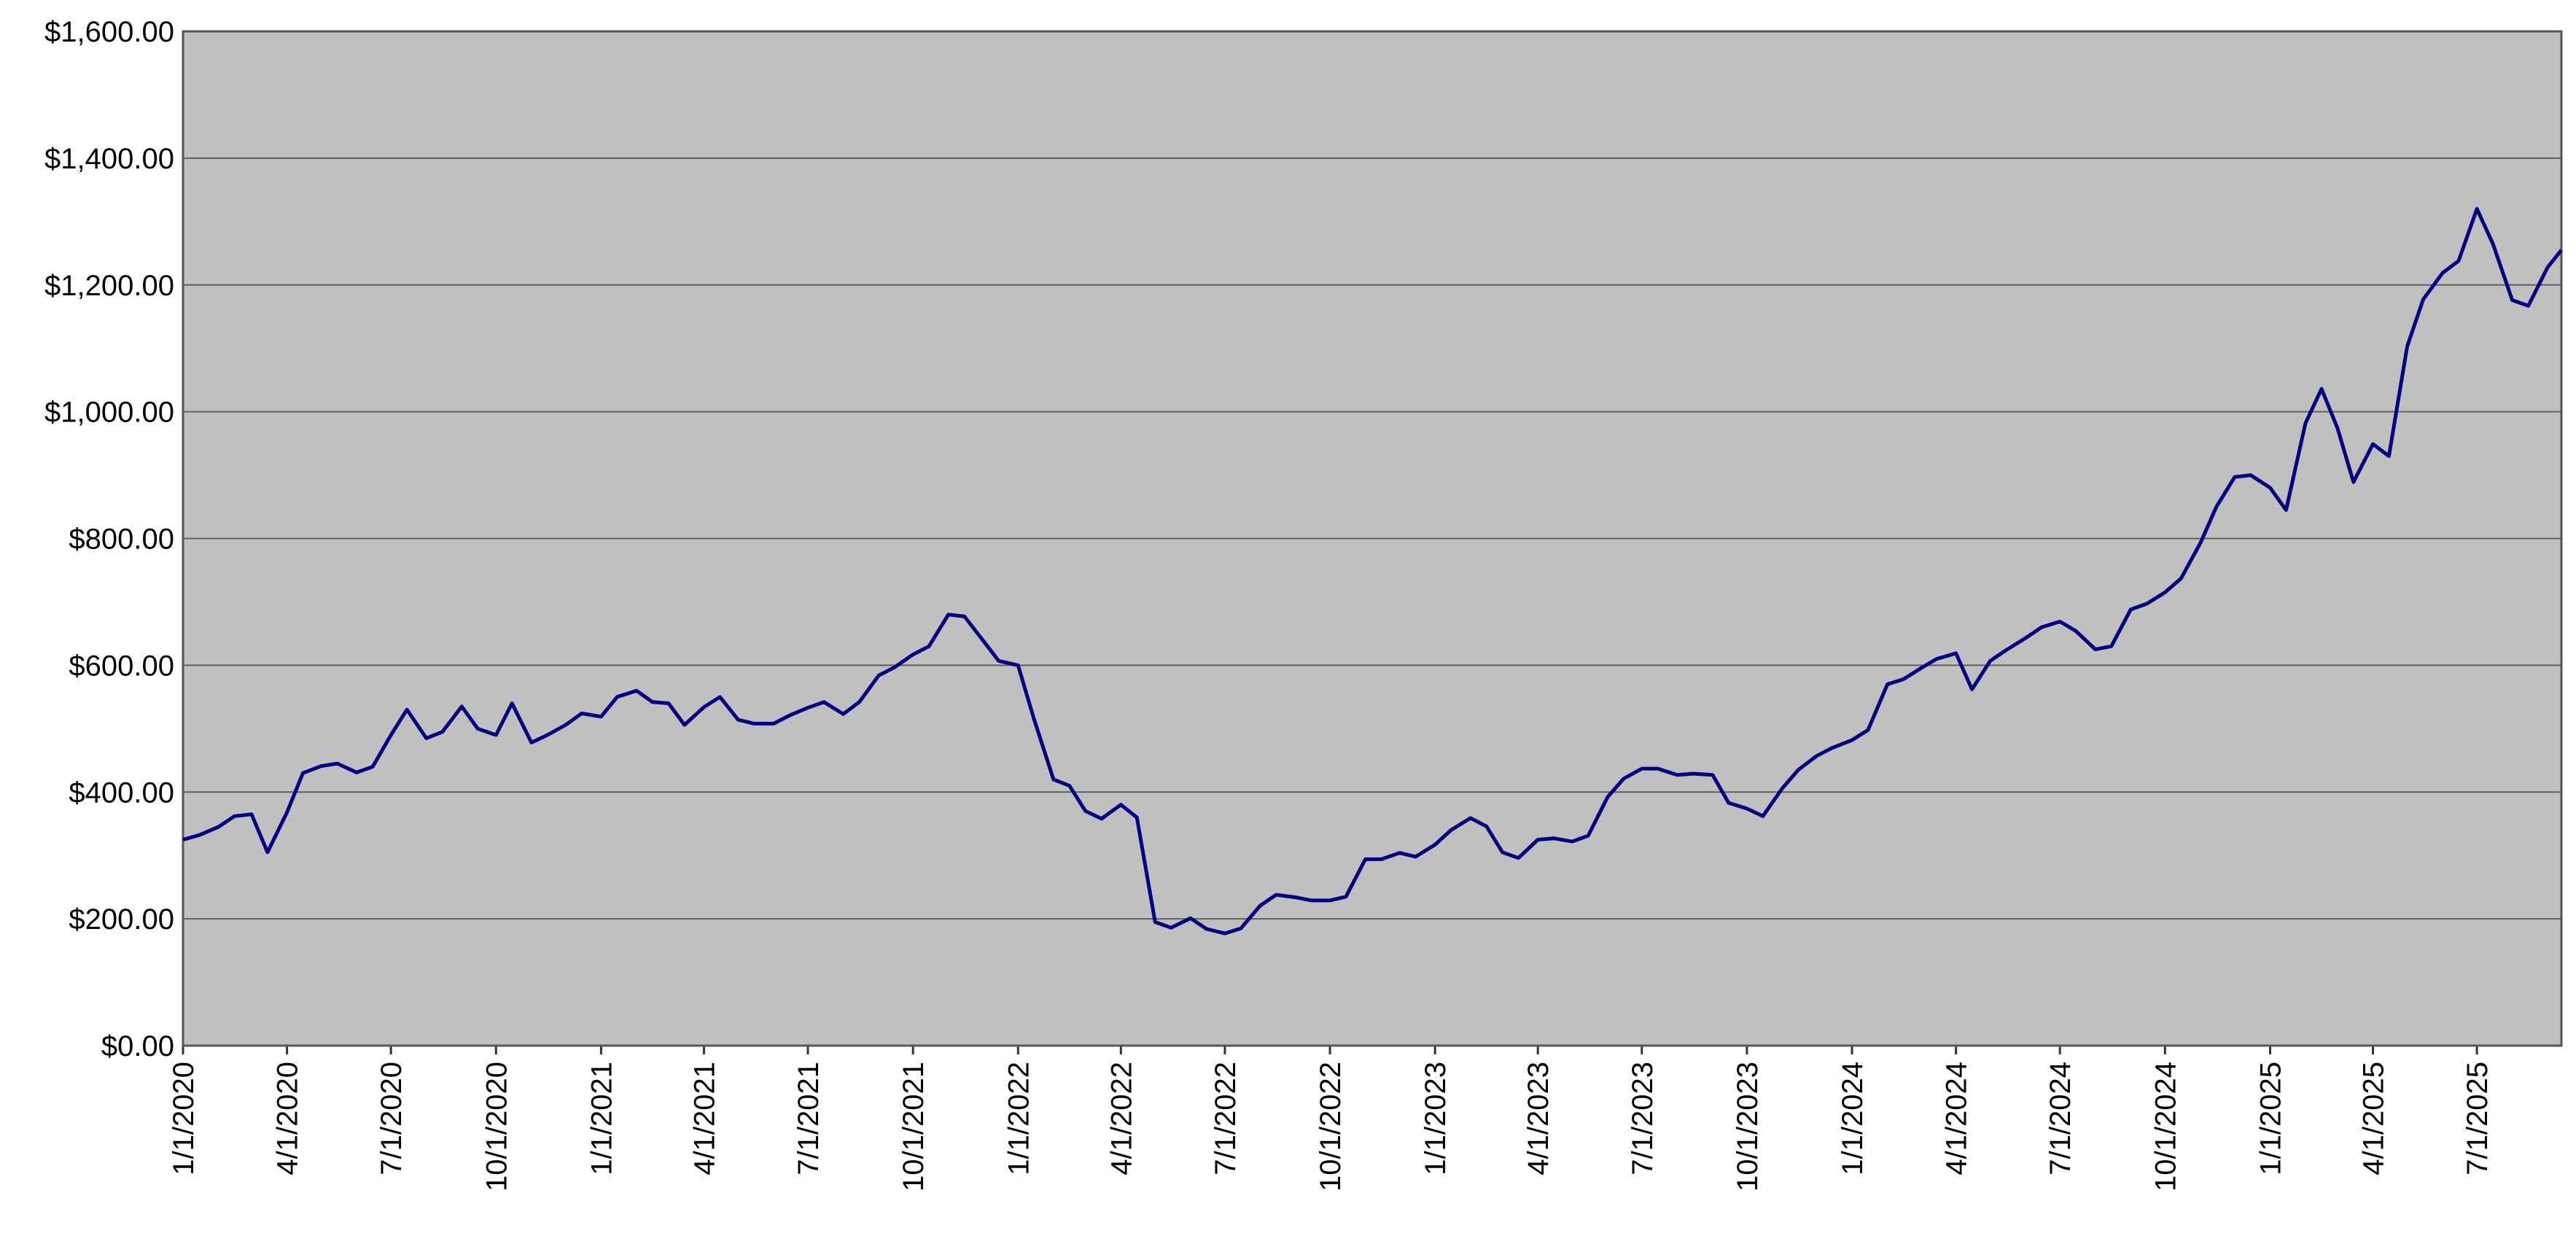  What do you see at coordinates (109, 159) in the screenshot?
I see `y-tick-label: $1,400.00` at bounding box center [109, 159].